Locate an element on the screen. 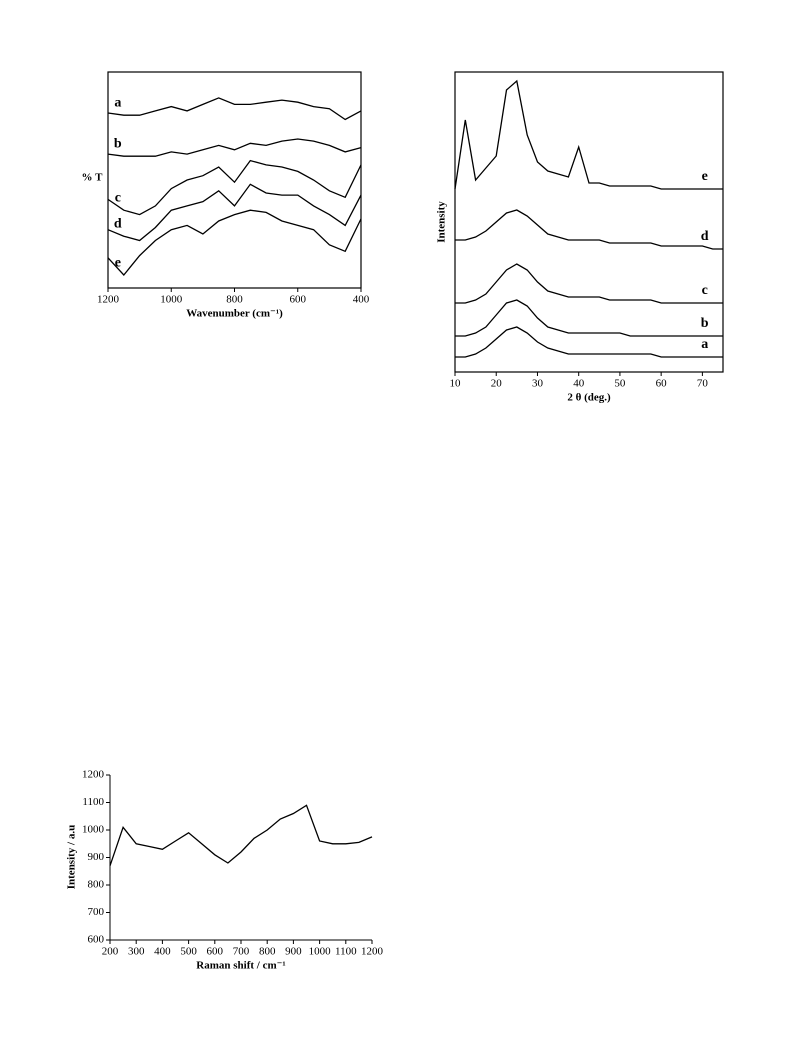  x-tick-label: 900 is located at coordinates (293, 952).